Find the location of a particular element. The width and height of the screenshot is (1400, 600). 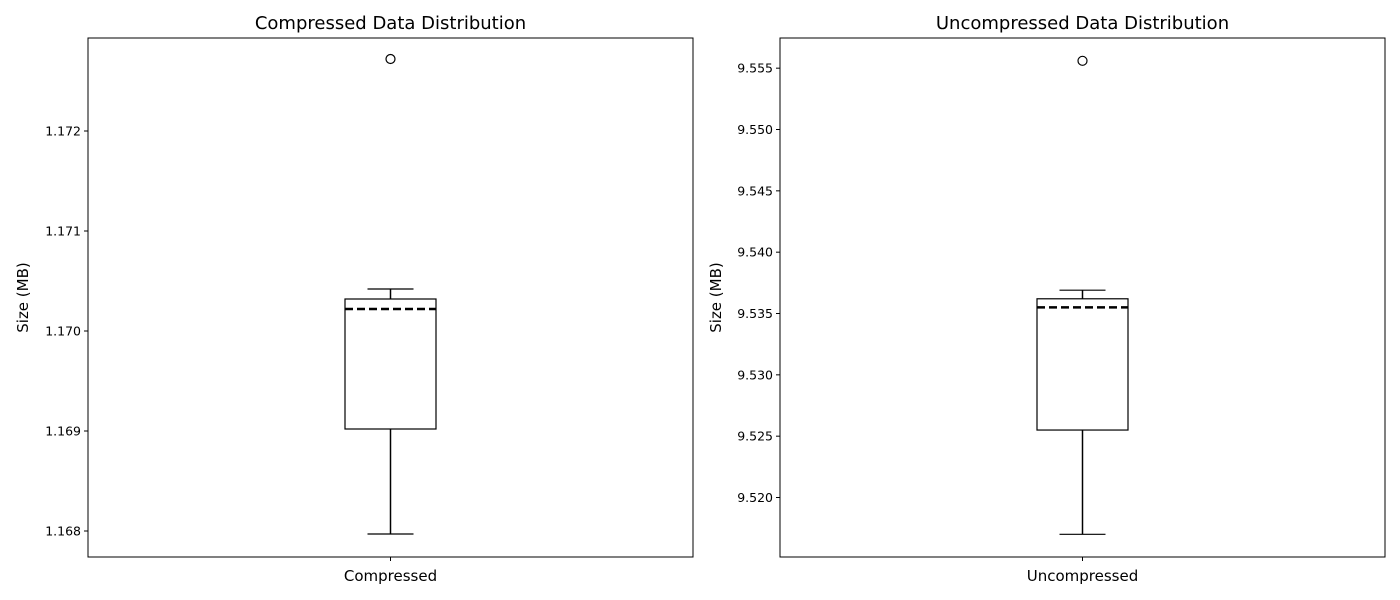

uncompressed-y-tick-label: 9.535 is located at coordinates (755, 313).